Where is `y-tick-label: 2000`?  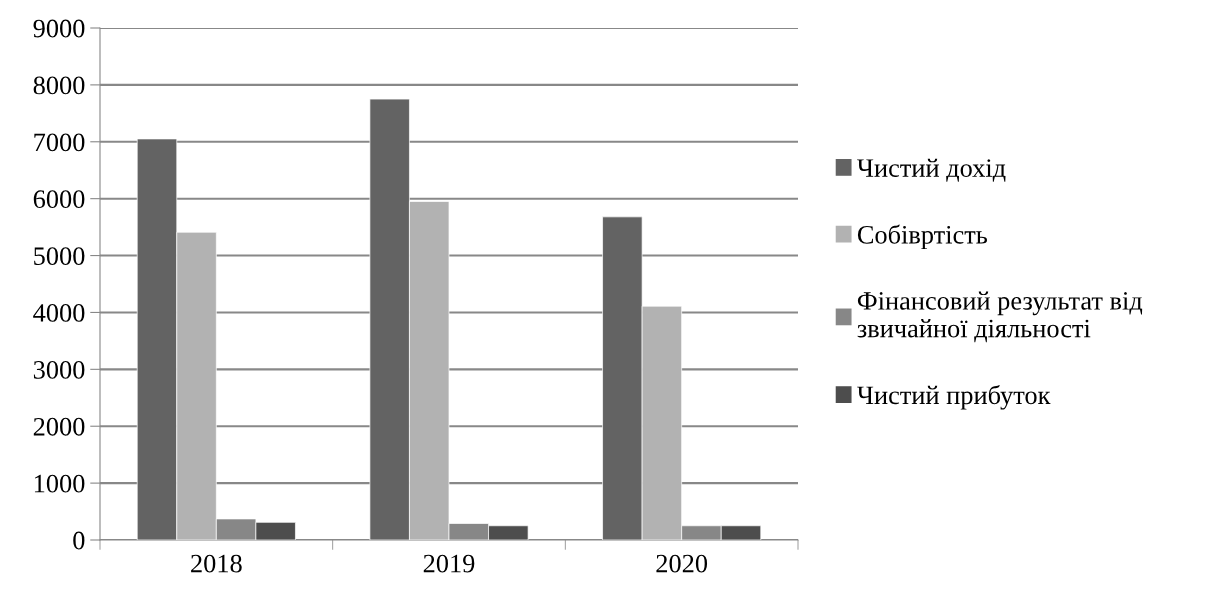
y-tick-label: 2000 is located at coordinates (59, 426).